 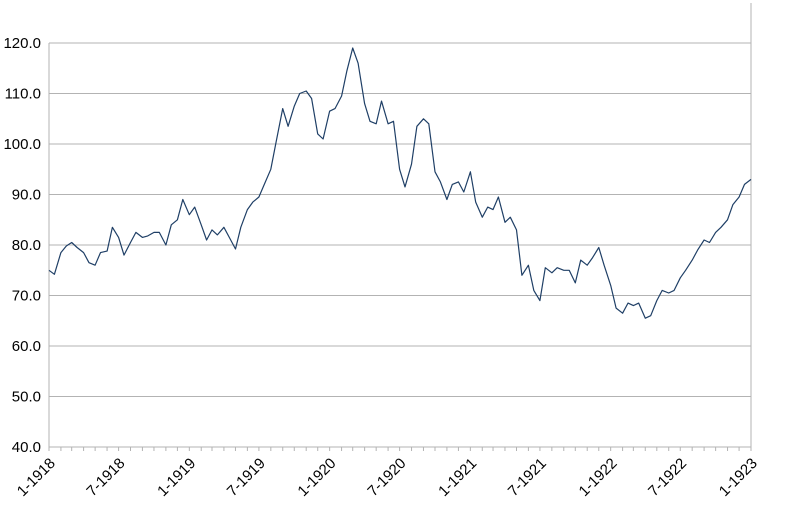 I want to click on y-tick-label: 120.0, so click(x=22, y=43).